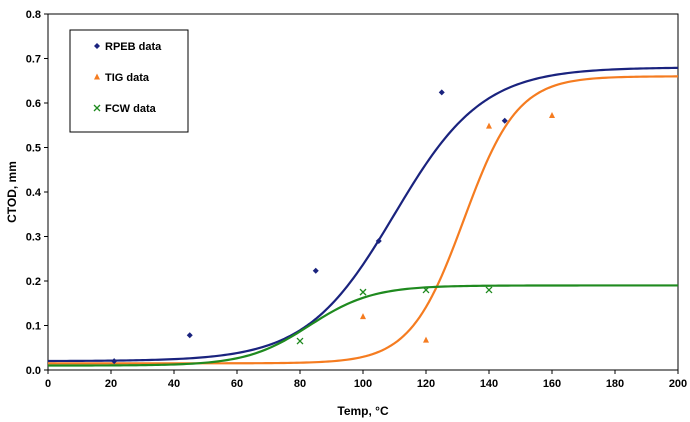 Image resolution: width=690 pixels, height=422 pixels. Describe the element at coordinates (678, 384) in the screenshot. I see `x-tick-label: 200` at that location.